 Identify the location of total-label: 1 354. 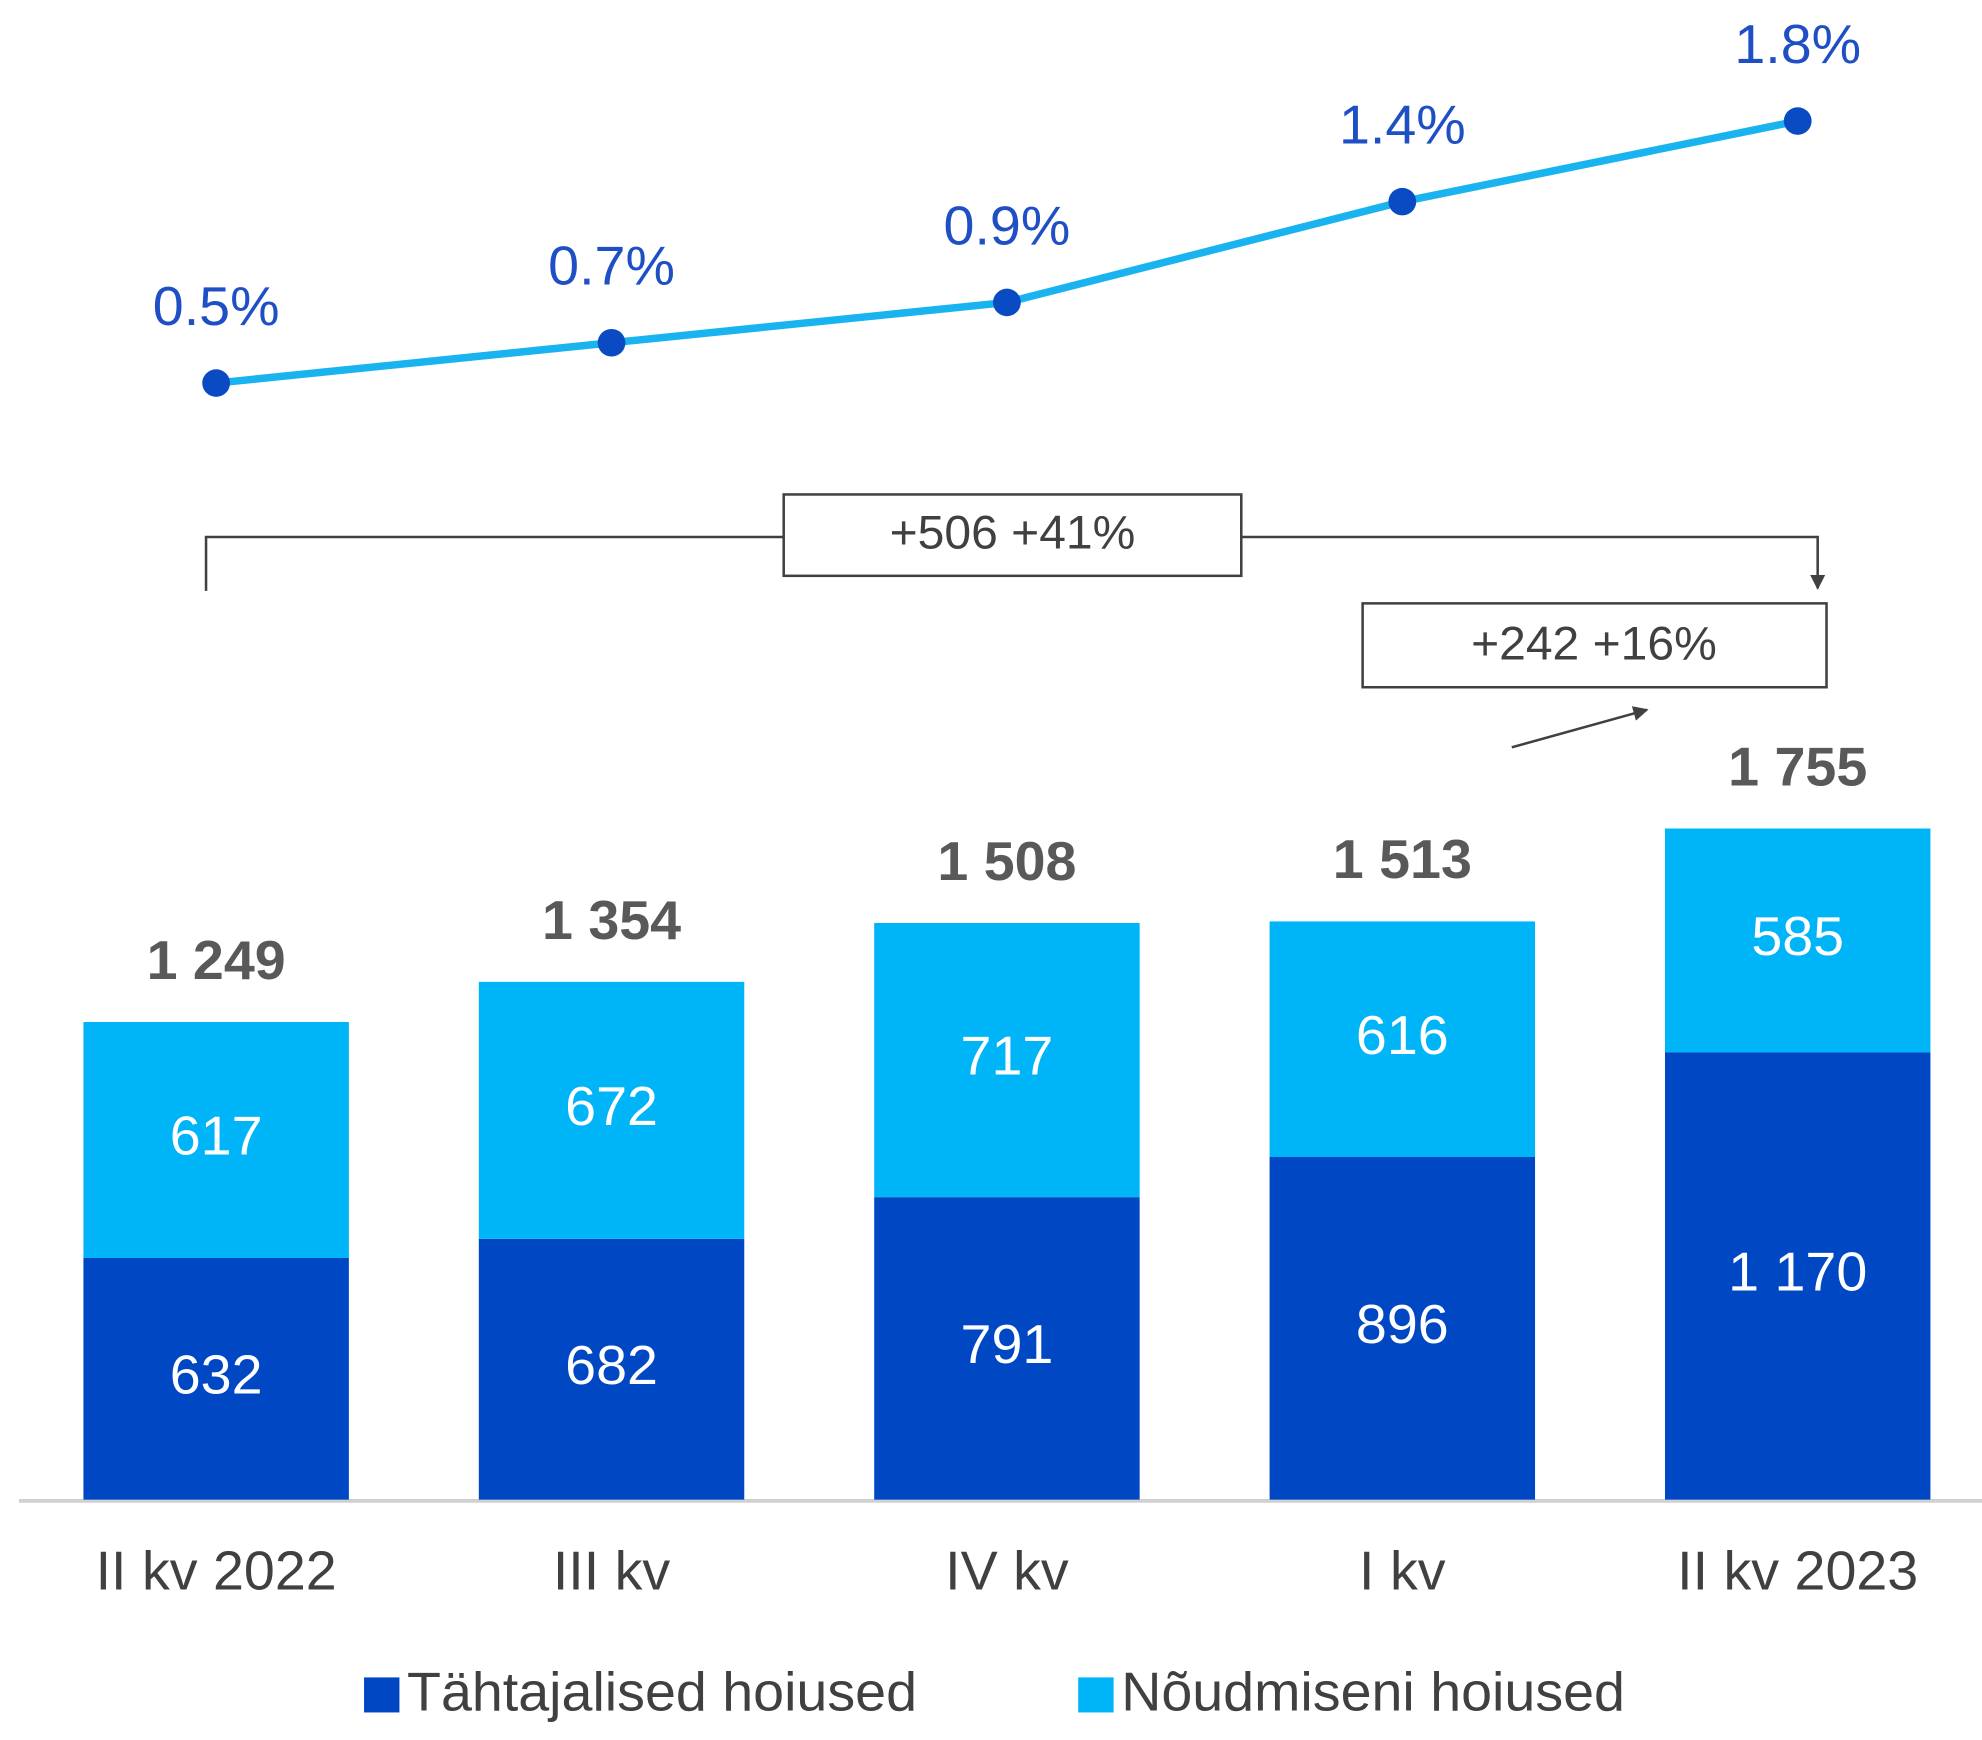
(611, 920).